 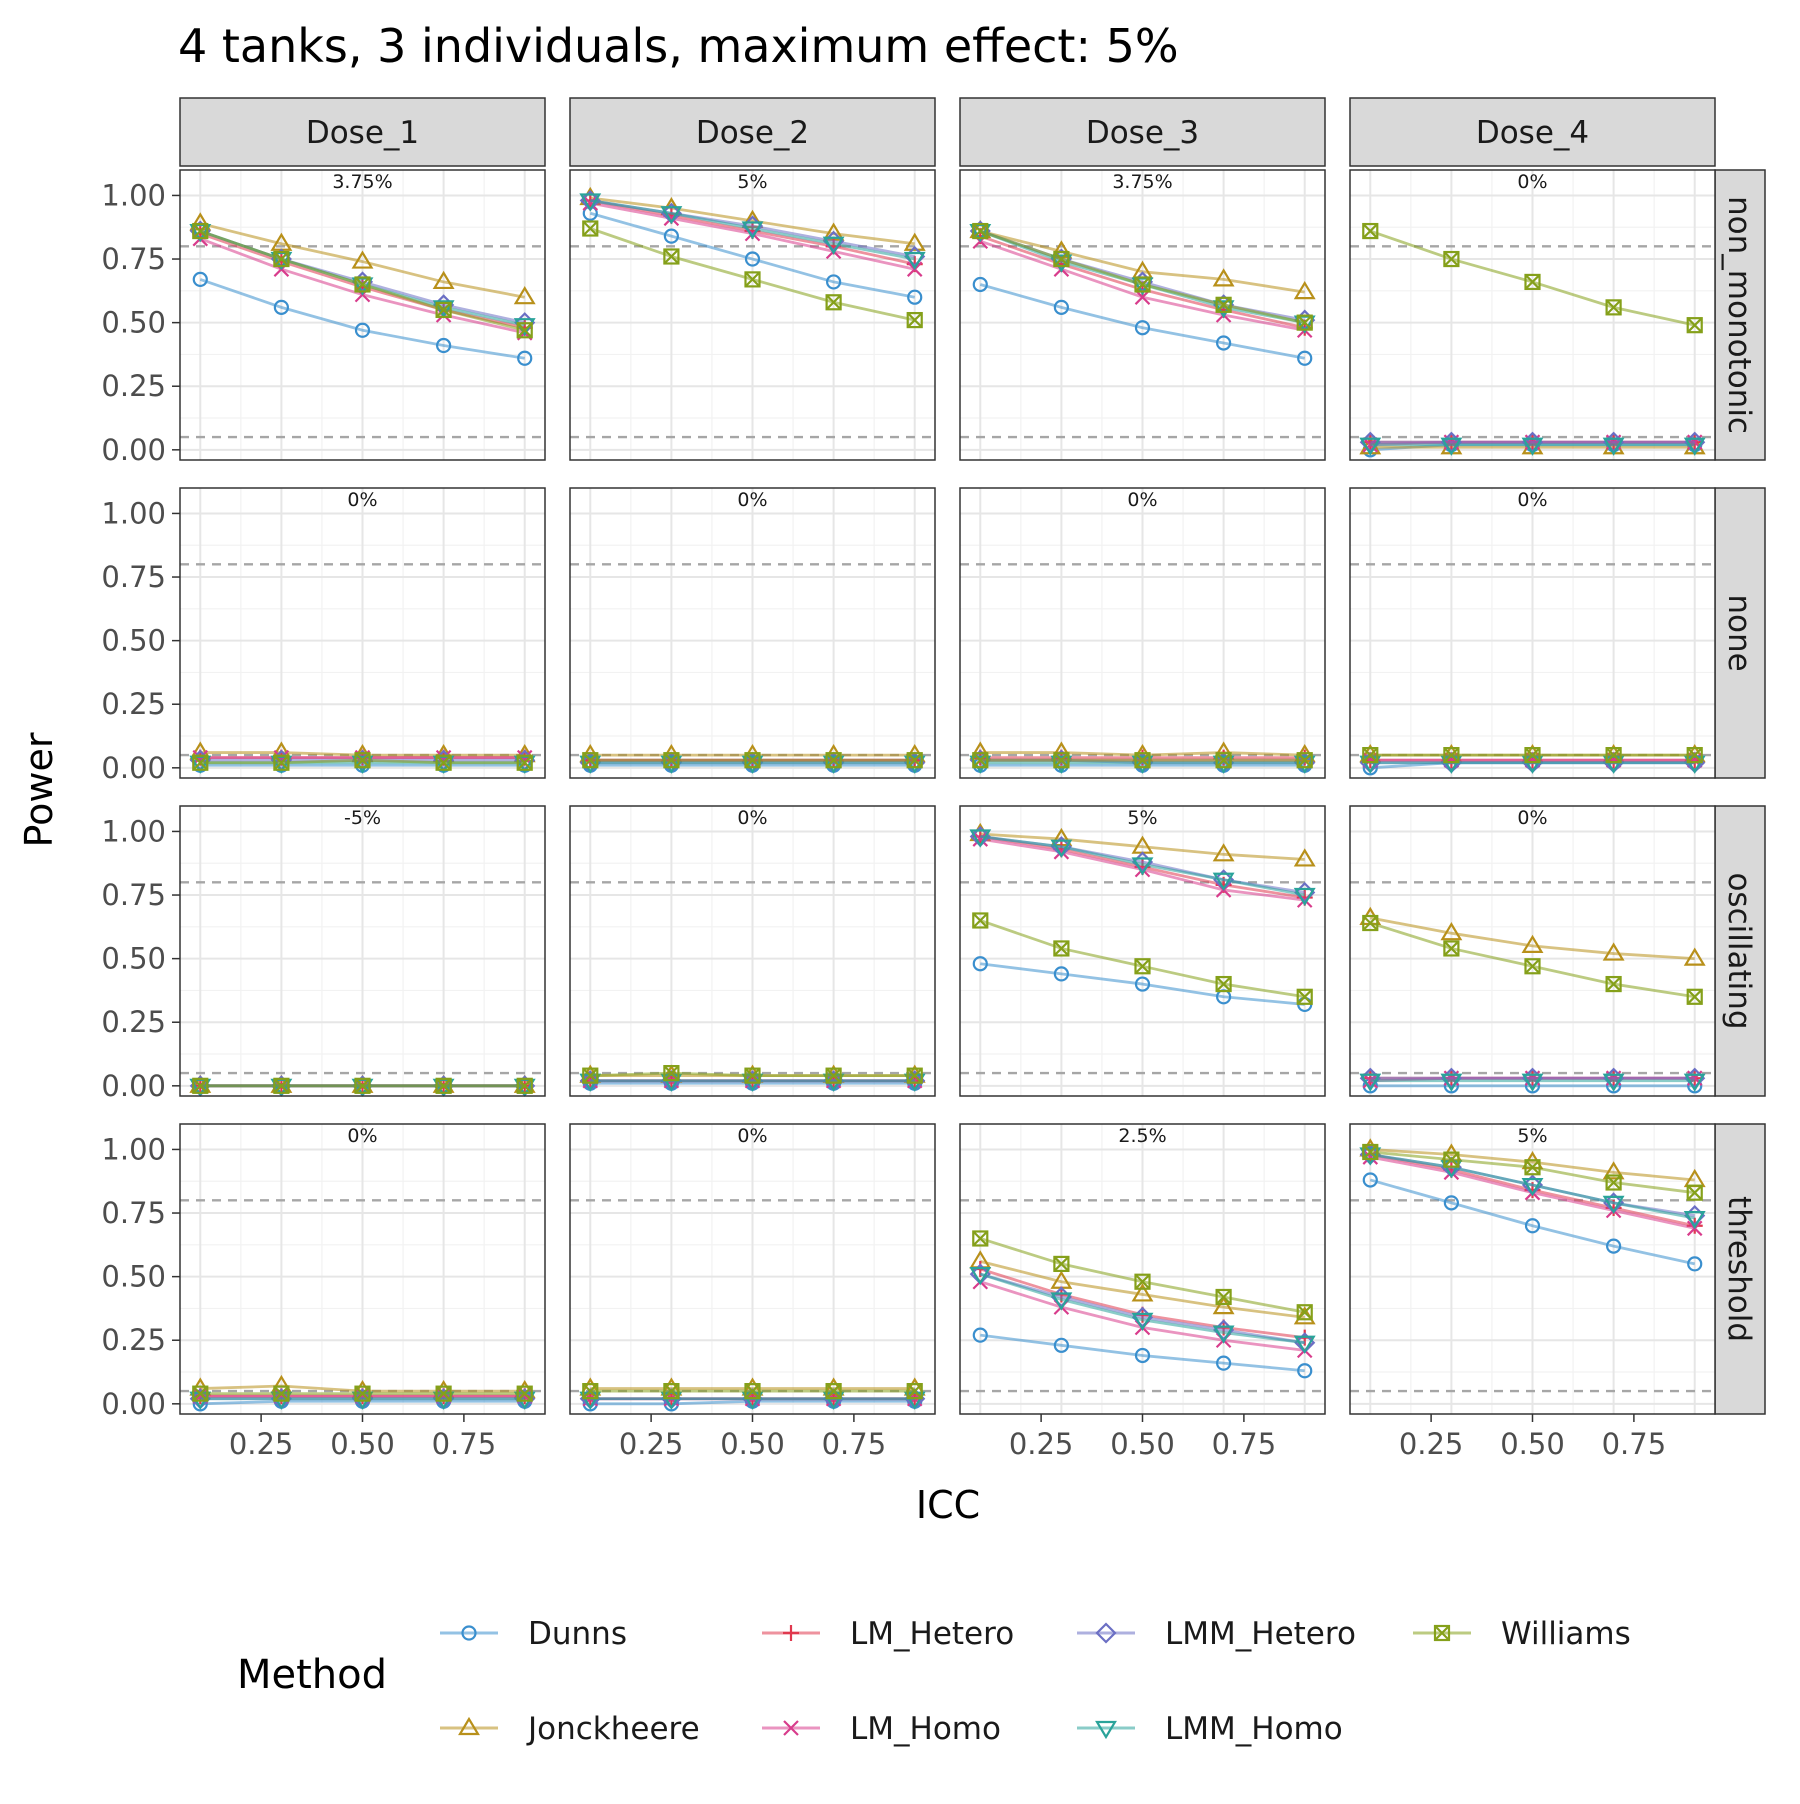 I want to click on y-tick-label: 0.25, so click(x=133, y=386).